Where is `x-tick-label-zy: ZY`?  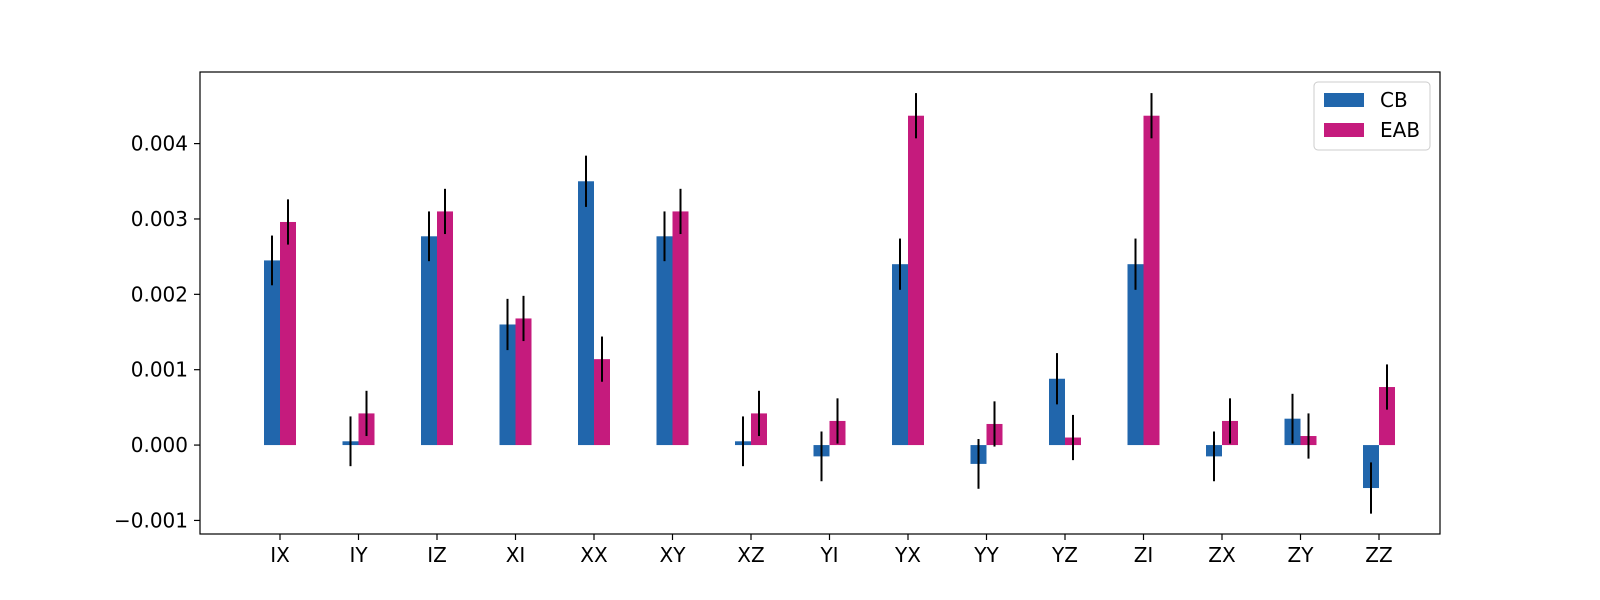
x-tick-label-zy: ZY is located at coordinates (1301, 555).